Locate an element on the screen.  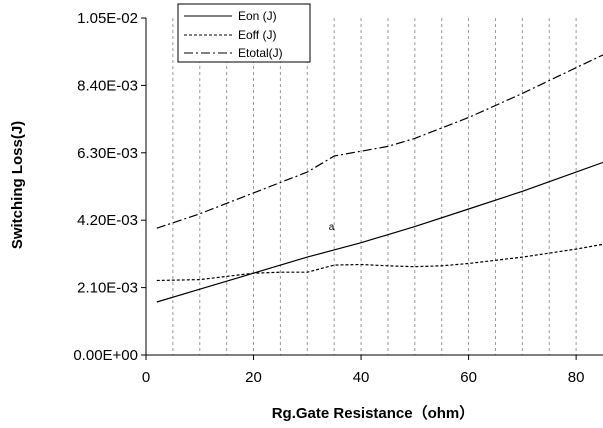
legend: Eon (J) Eoff (J) Etotal(J) is located at coordinates (244, 33).